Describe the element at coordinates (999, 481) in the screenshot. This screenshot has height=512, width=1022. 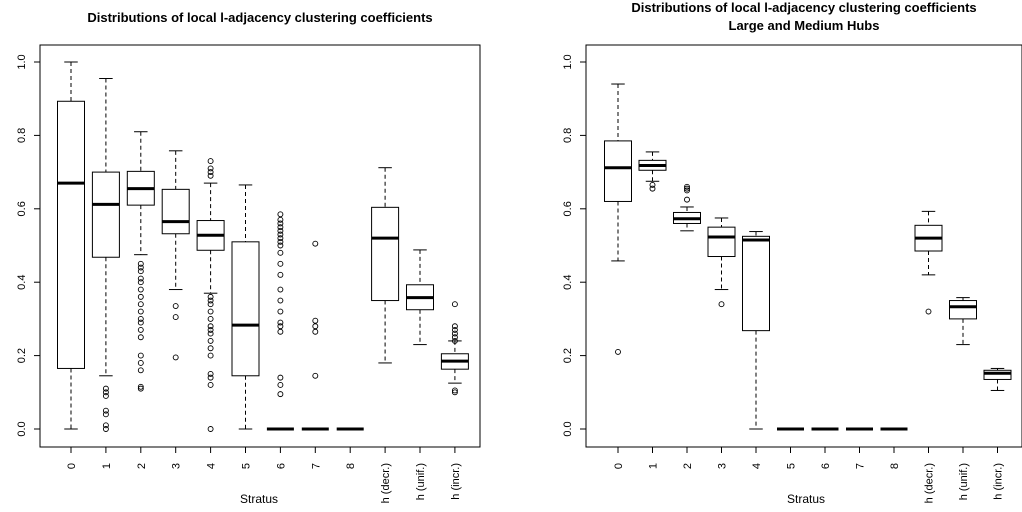
I see `x-tick-label: h (incr.)` at that location.